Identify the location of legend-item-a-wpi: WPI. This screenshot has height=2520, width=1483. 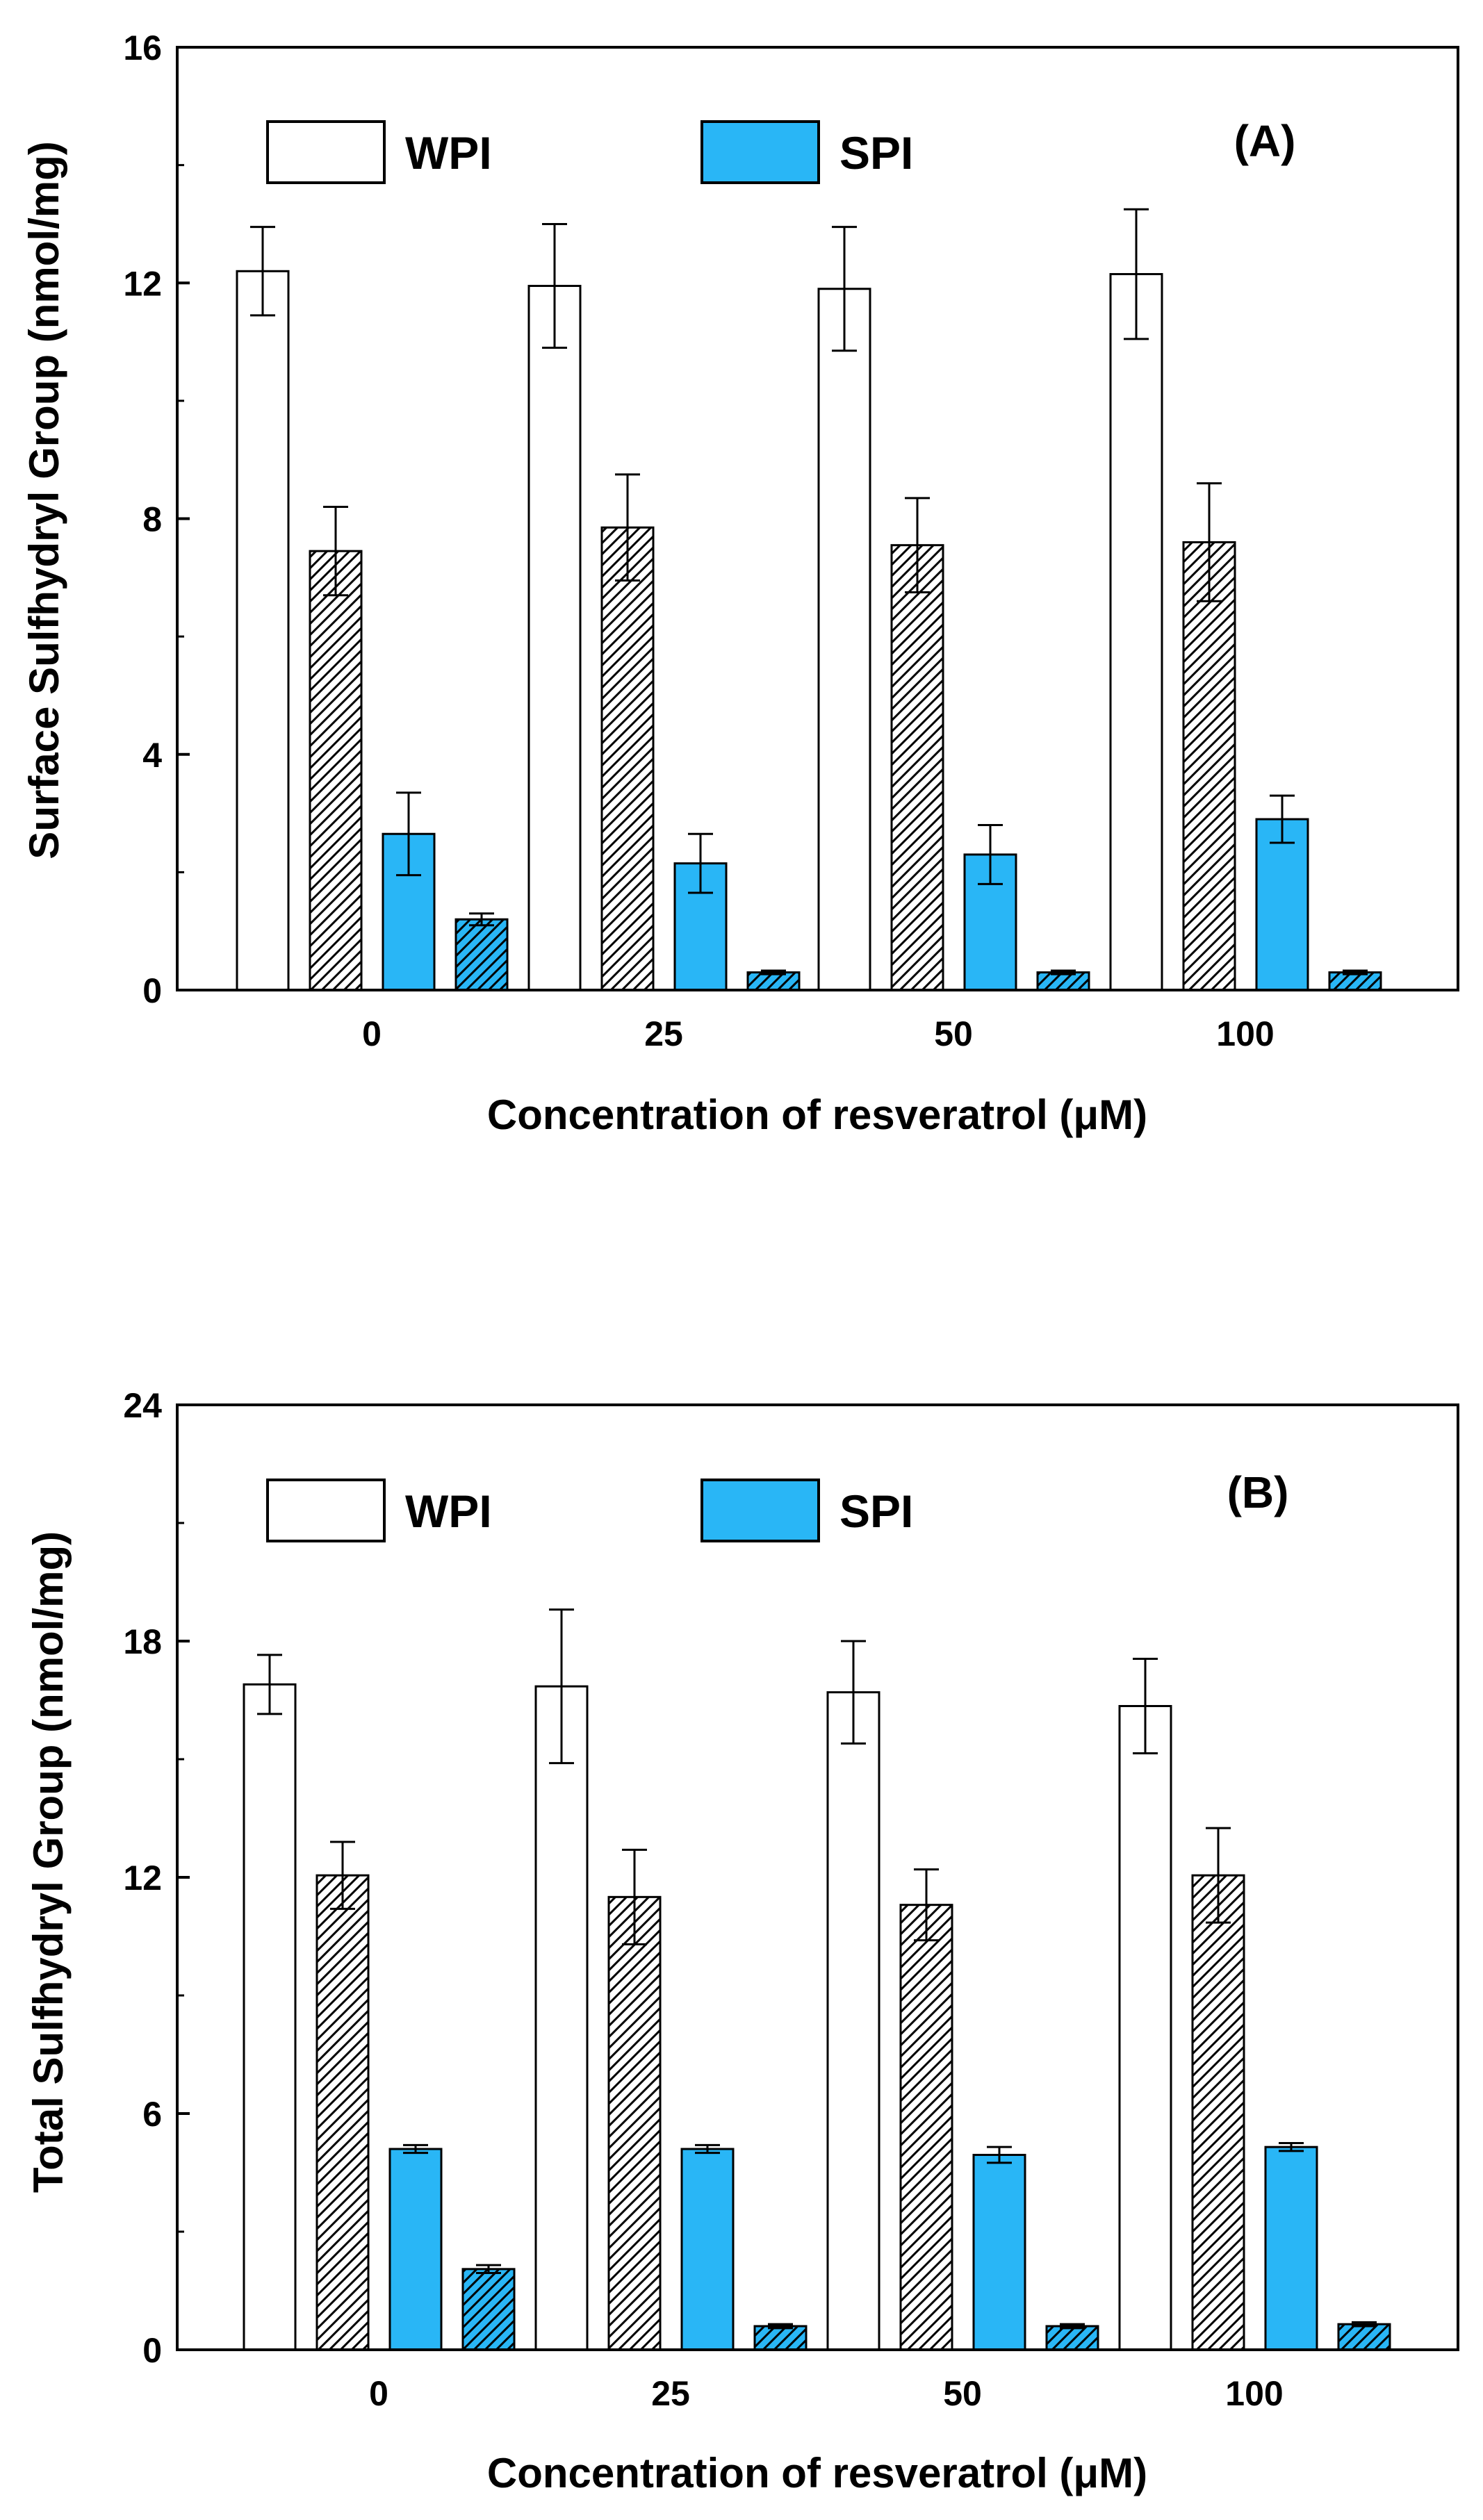
(379, 152).